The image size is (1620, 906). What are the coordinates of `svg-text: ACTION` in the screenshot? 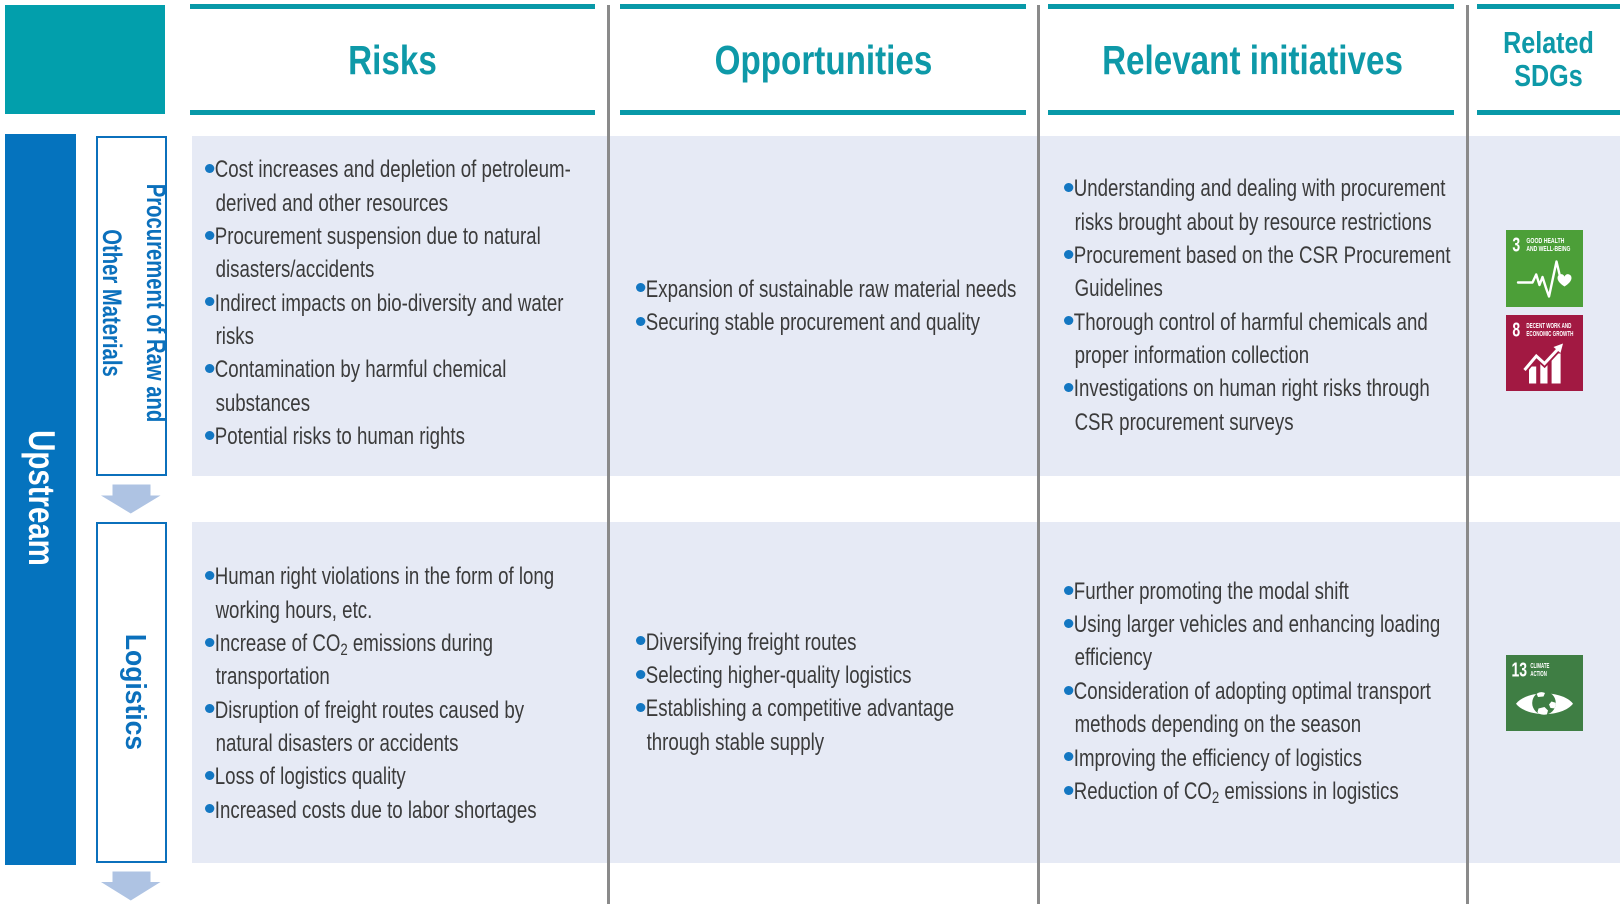 It's located at (1538, 674).